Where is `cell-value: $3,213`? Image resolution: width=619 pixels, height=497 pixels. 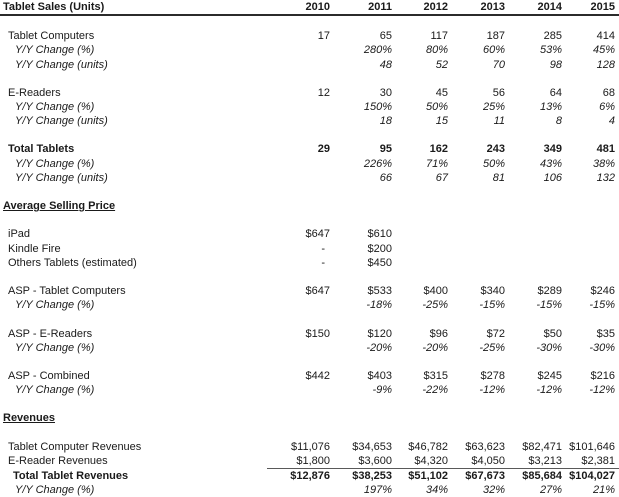 cell-value: $3,213 is located at coordinates (537, 461).